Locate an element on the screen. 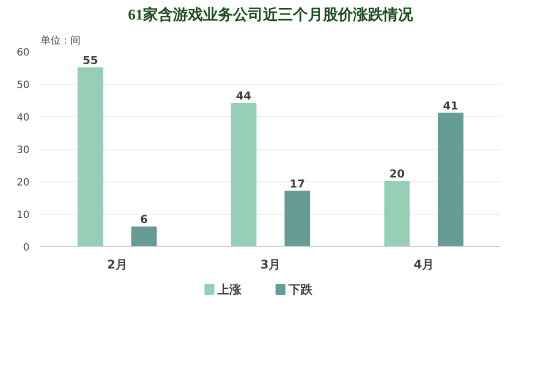 Image resolution: width=550 pixels, height=365 pixels. y-tick-label: 0 is located at coordinates (26, 248).